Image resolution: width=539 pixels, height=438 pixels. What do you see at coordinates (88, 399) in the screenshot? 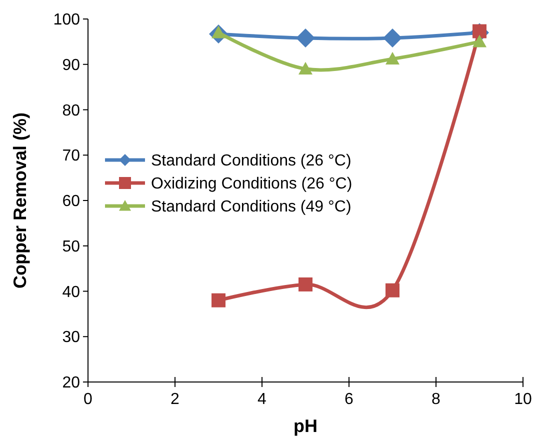
I see `x-tick-label: 0` at bounding box center [88, 399].